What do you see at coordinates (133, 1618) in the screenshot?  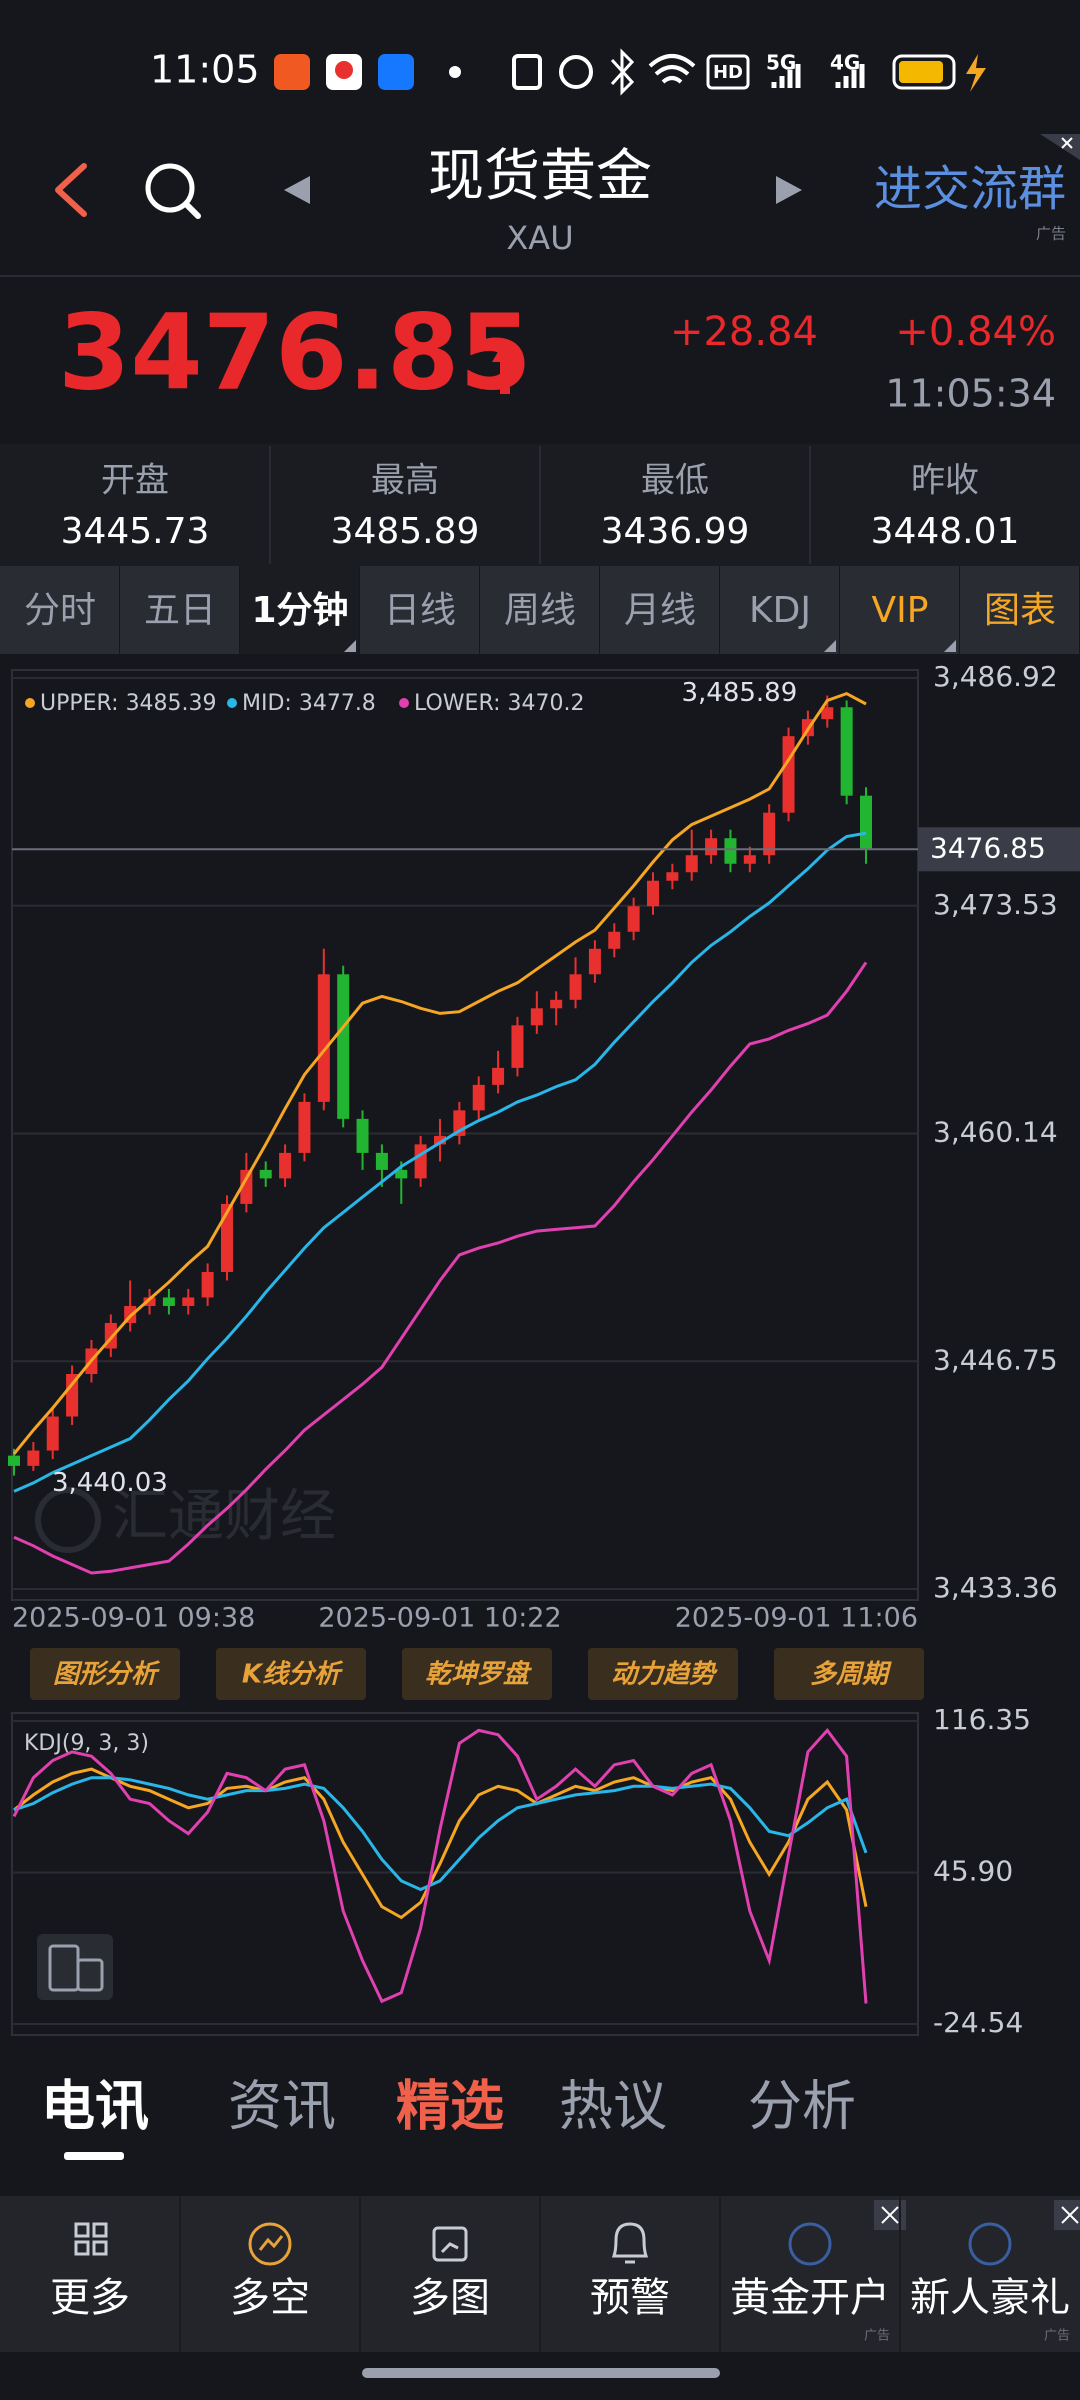 I see `x-tick-label: 2025-09-01 09:38` at bounding box center [133, 1618].